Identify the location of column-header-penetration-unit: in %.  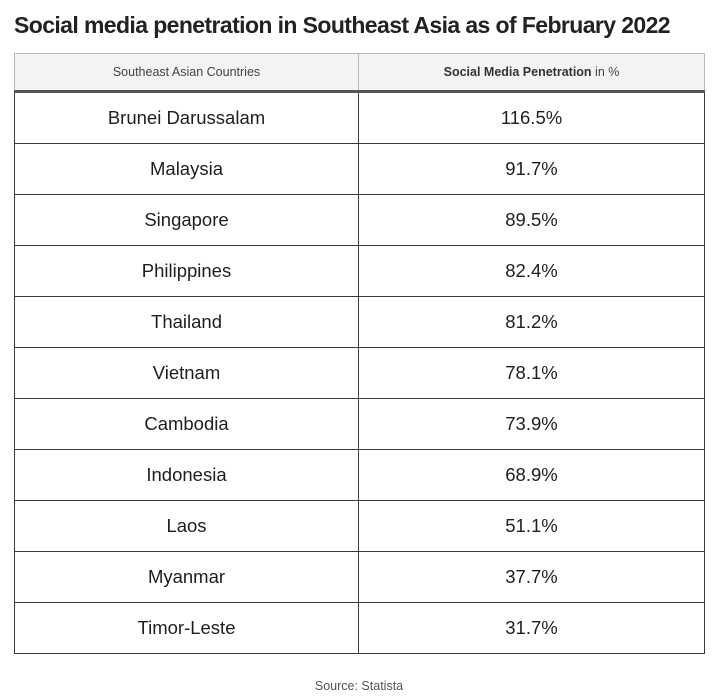
(605, 72).